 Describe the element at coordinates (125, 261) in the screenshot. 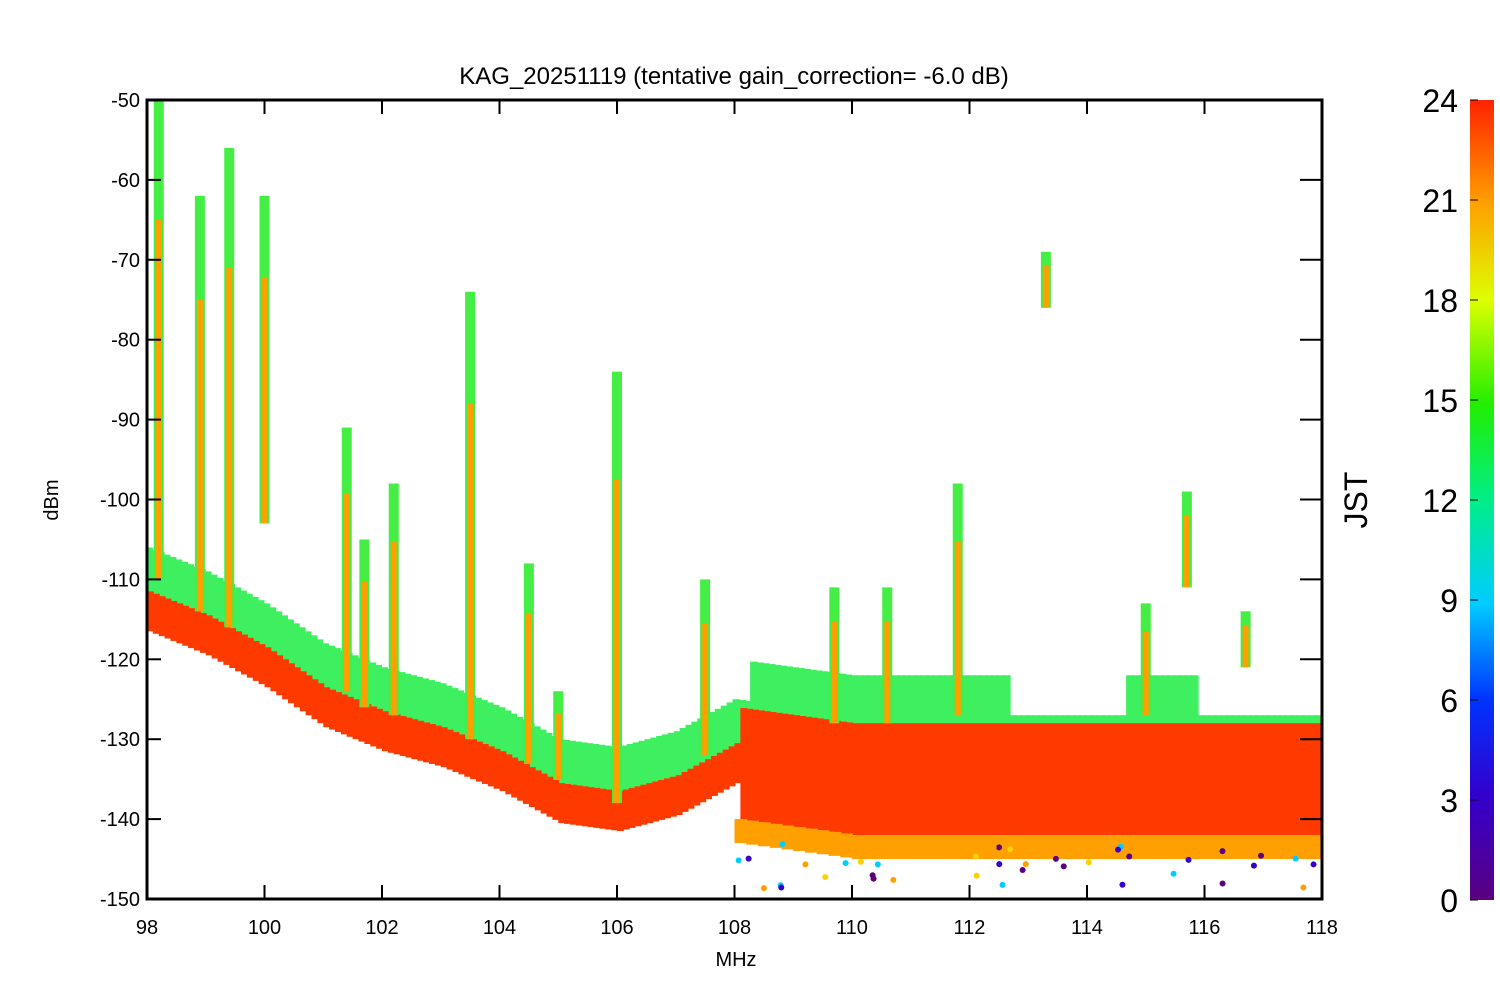

I see `y-tick-label: -70` at that location.